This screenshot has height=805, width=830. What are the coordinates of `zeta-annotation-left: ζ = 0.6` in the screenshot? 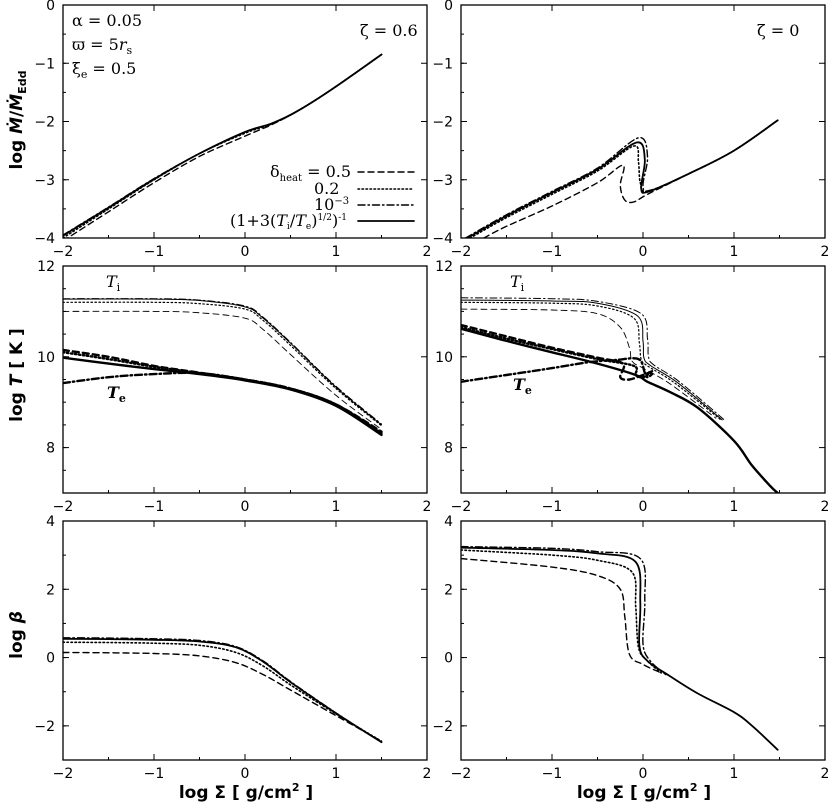 It's located at (389, 30).